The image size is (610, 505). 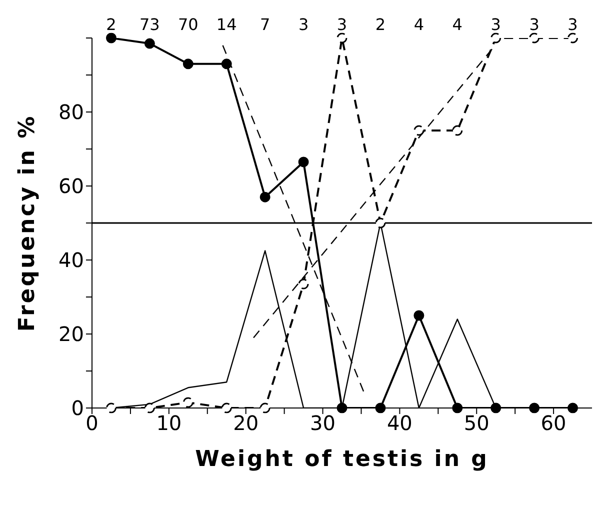 I want to click on x-tick-label: 50, so click(x=477, y=423).